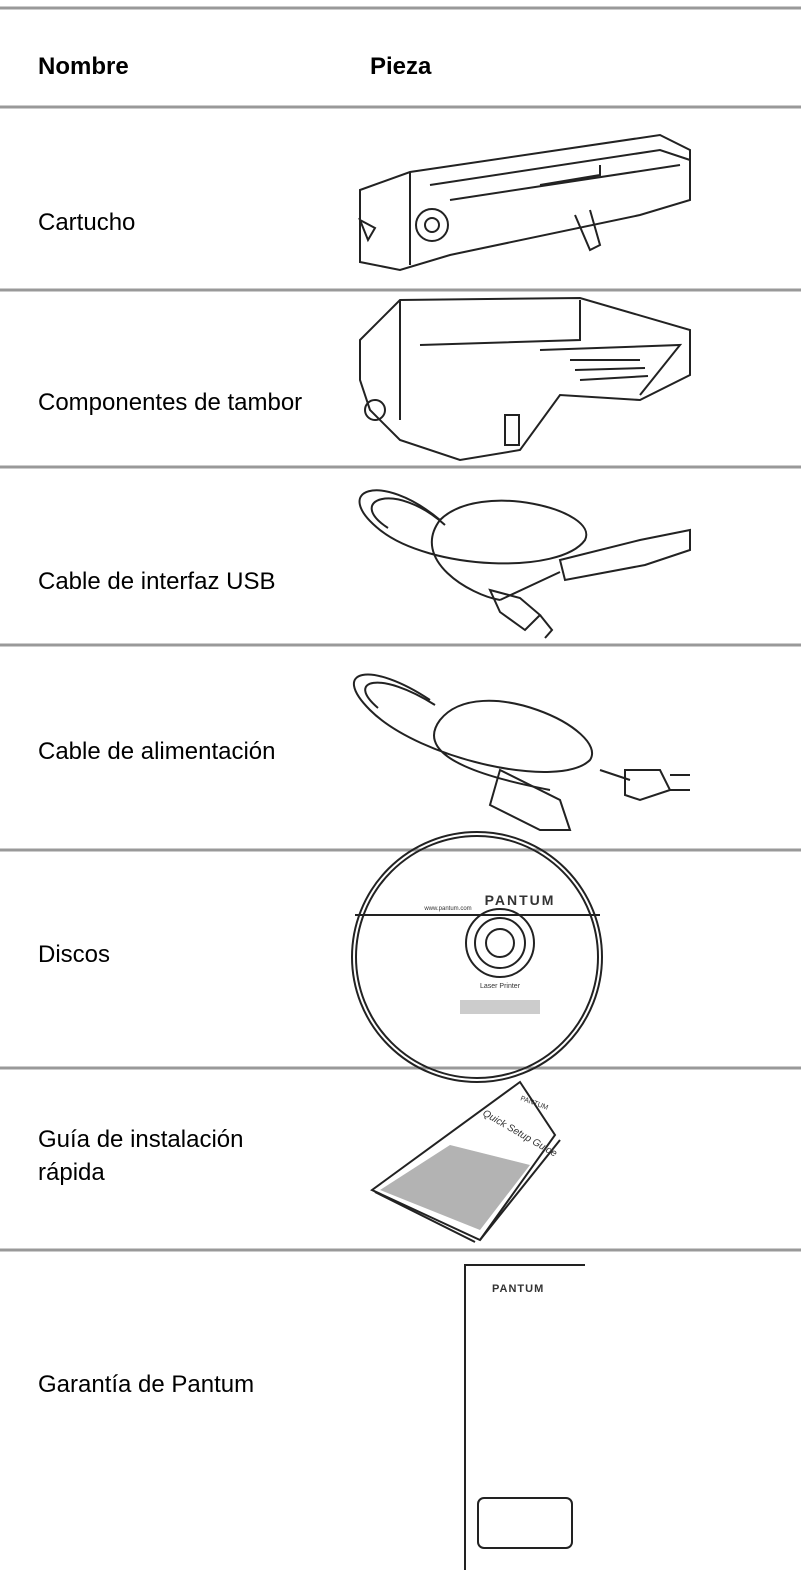  What do you see at coordinates (520, 1134) in the screenshot?
I see `guide-title: Quick Setup Guide` at bounding box center [520, 1134].